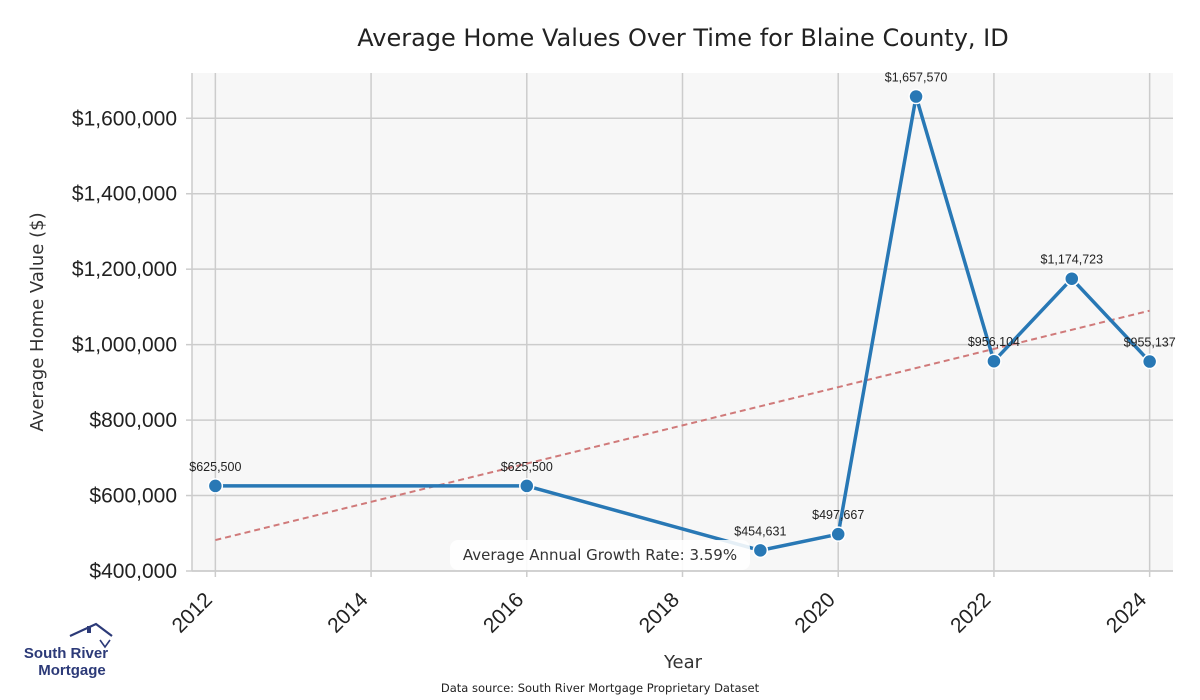 This screenshot has height=700, width=1200. What do you see at coordinates (133, 420) in the screenshot?
I see `y-tick-label: $800,000` at bounding box center [133, 420].